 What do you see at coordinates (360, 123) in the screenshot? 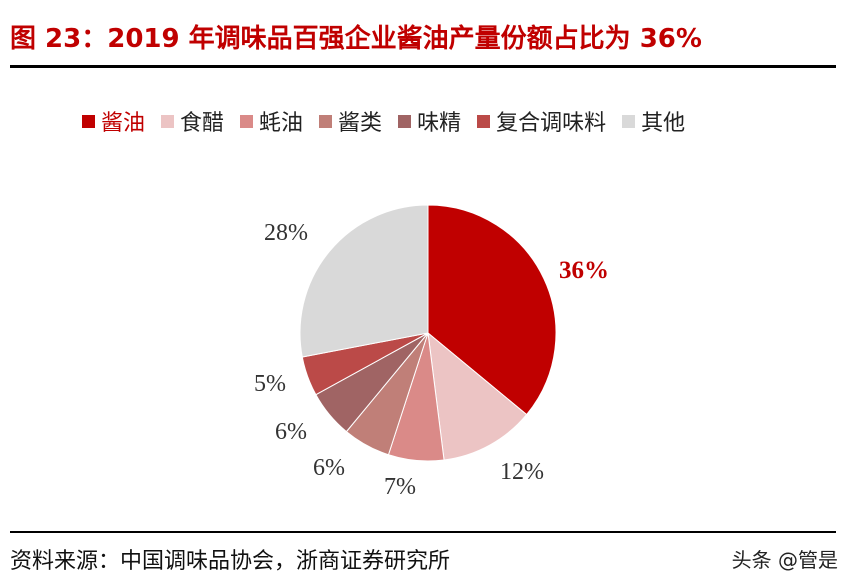
I see `legend-label: 酱类` at bounding box center [360, 123].